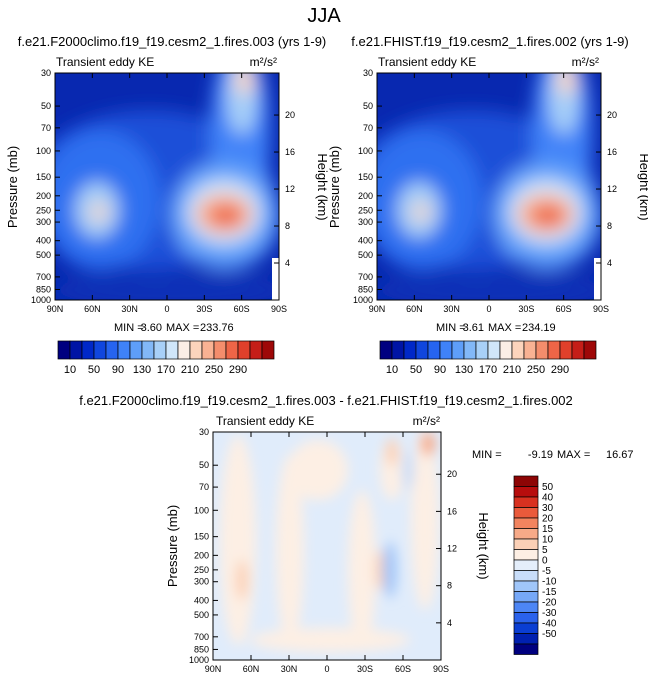  Describe the element at coordinates (105, 62) in the screenshot. I see `panel-1-subtitle: Transient eddy KE` at that location.